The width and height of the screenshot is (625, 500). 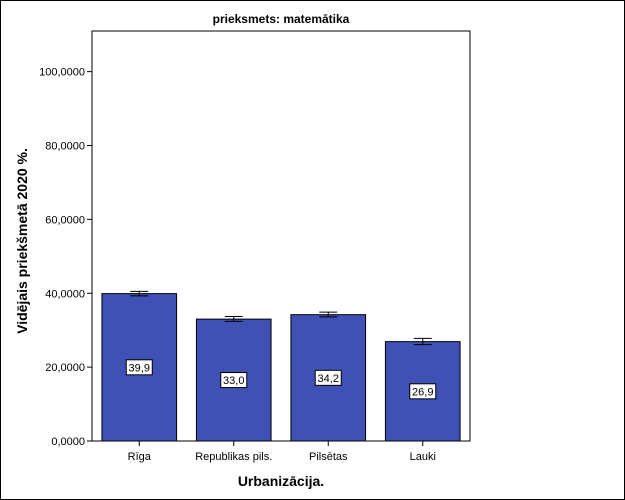 What do you see at coordinates (65, 147) in the screenshot?
I see `y-tick-label: 80,0000` at bounding box center [65, 147].